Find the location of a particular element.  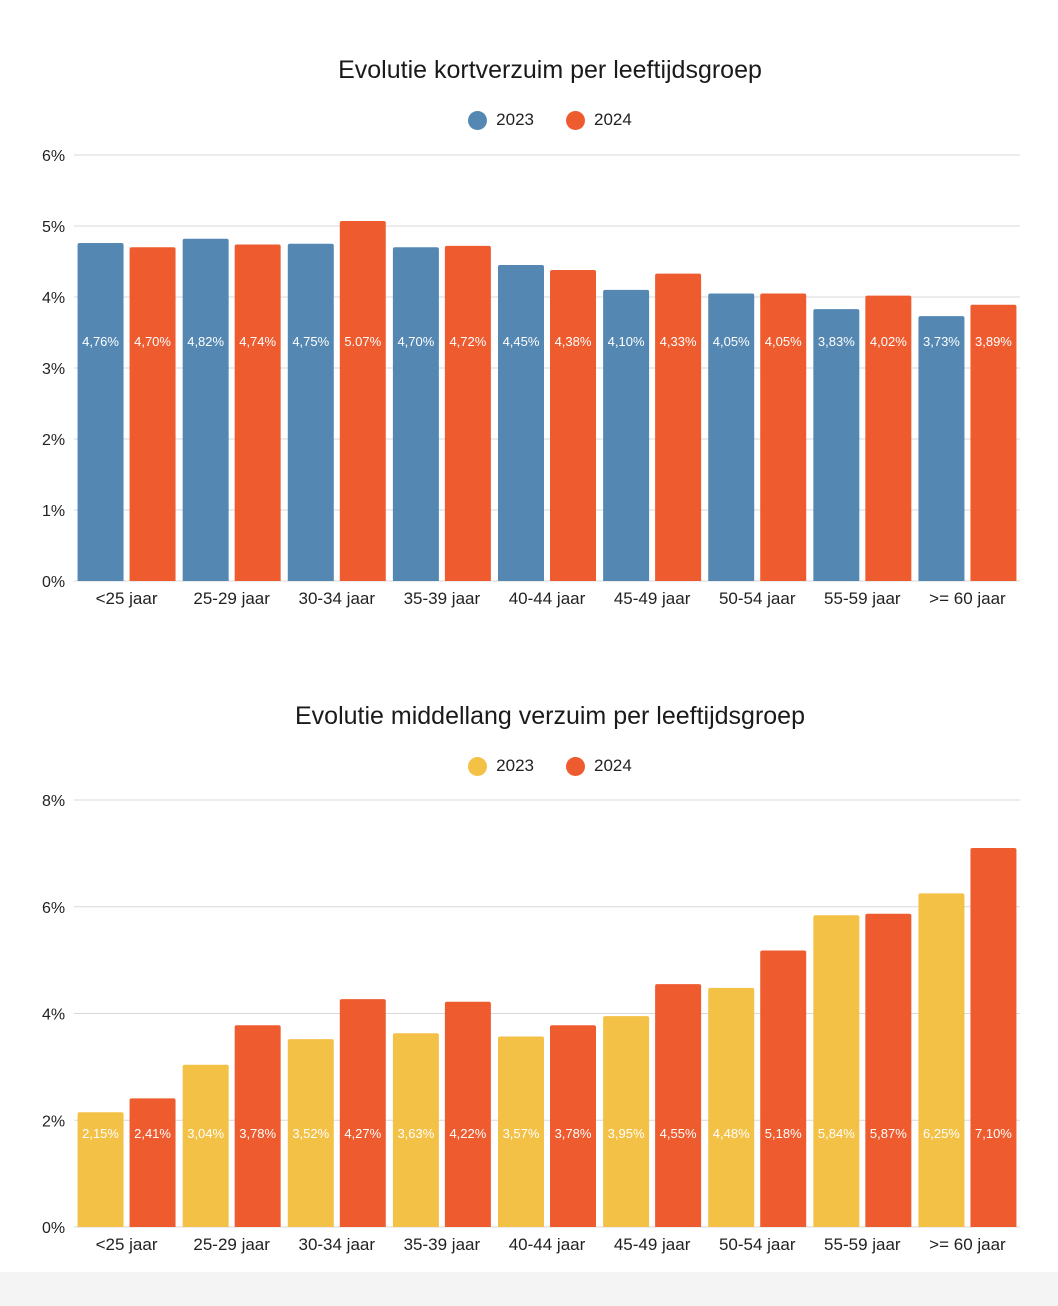

y-tick-label: 3% is located at coordinates (53, 369).